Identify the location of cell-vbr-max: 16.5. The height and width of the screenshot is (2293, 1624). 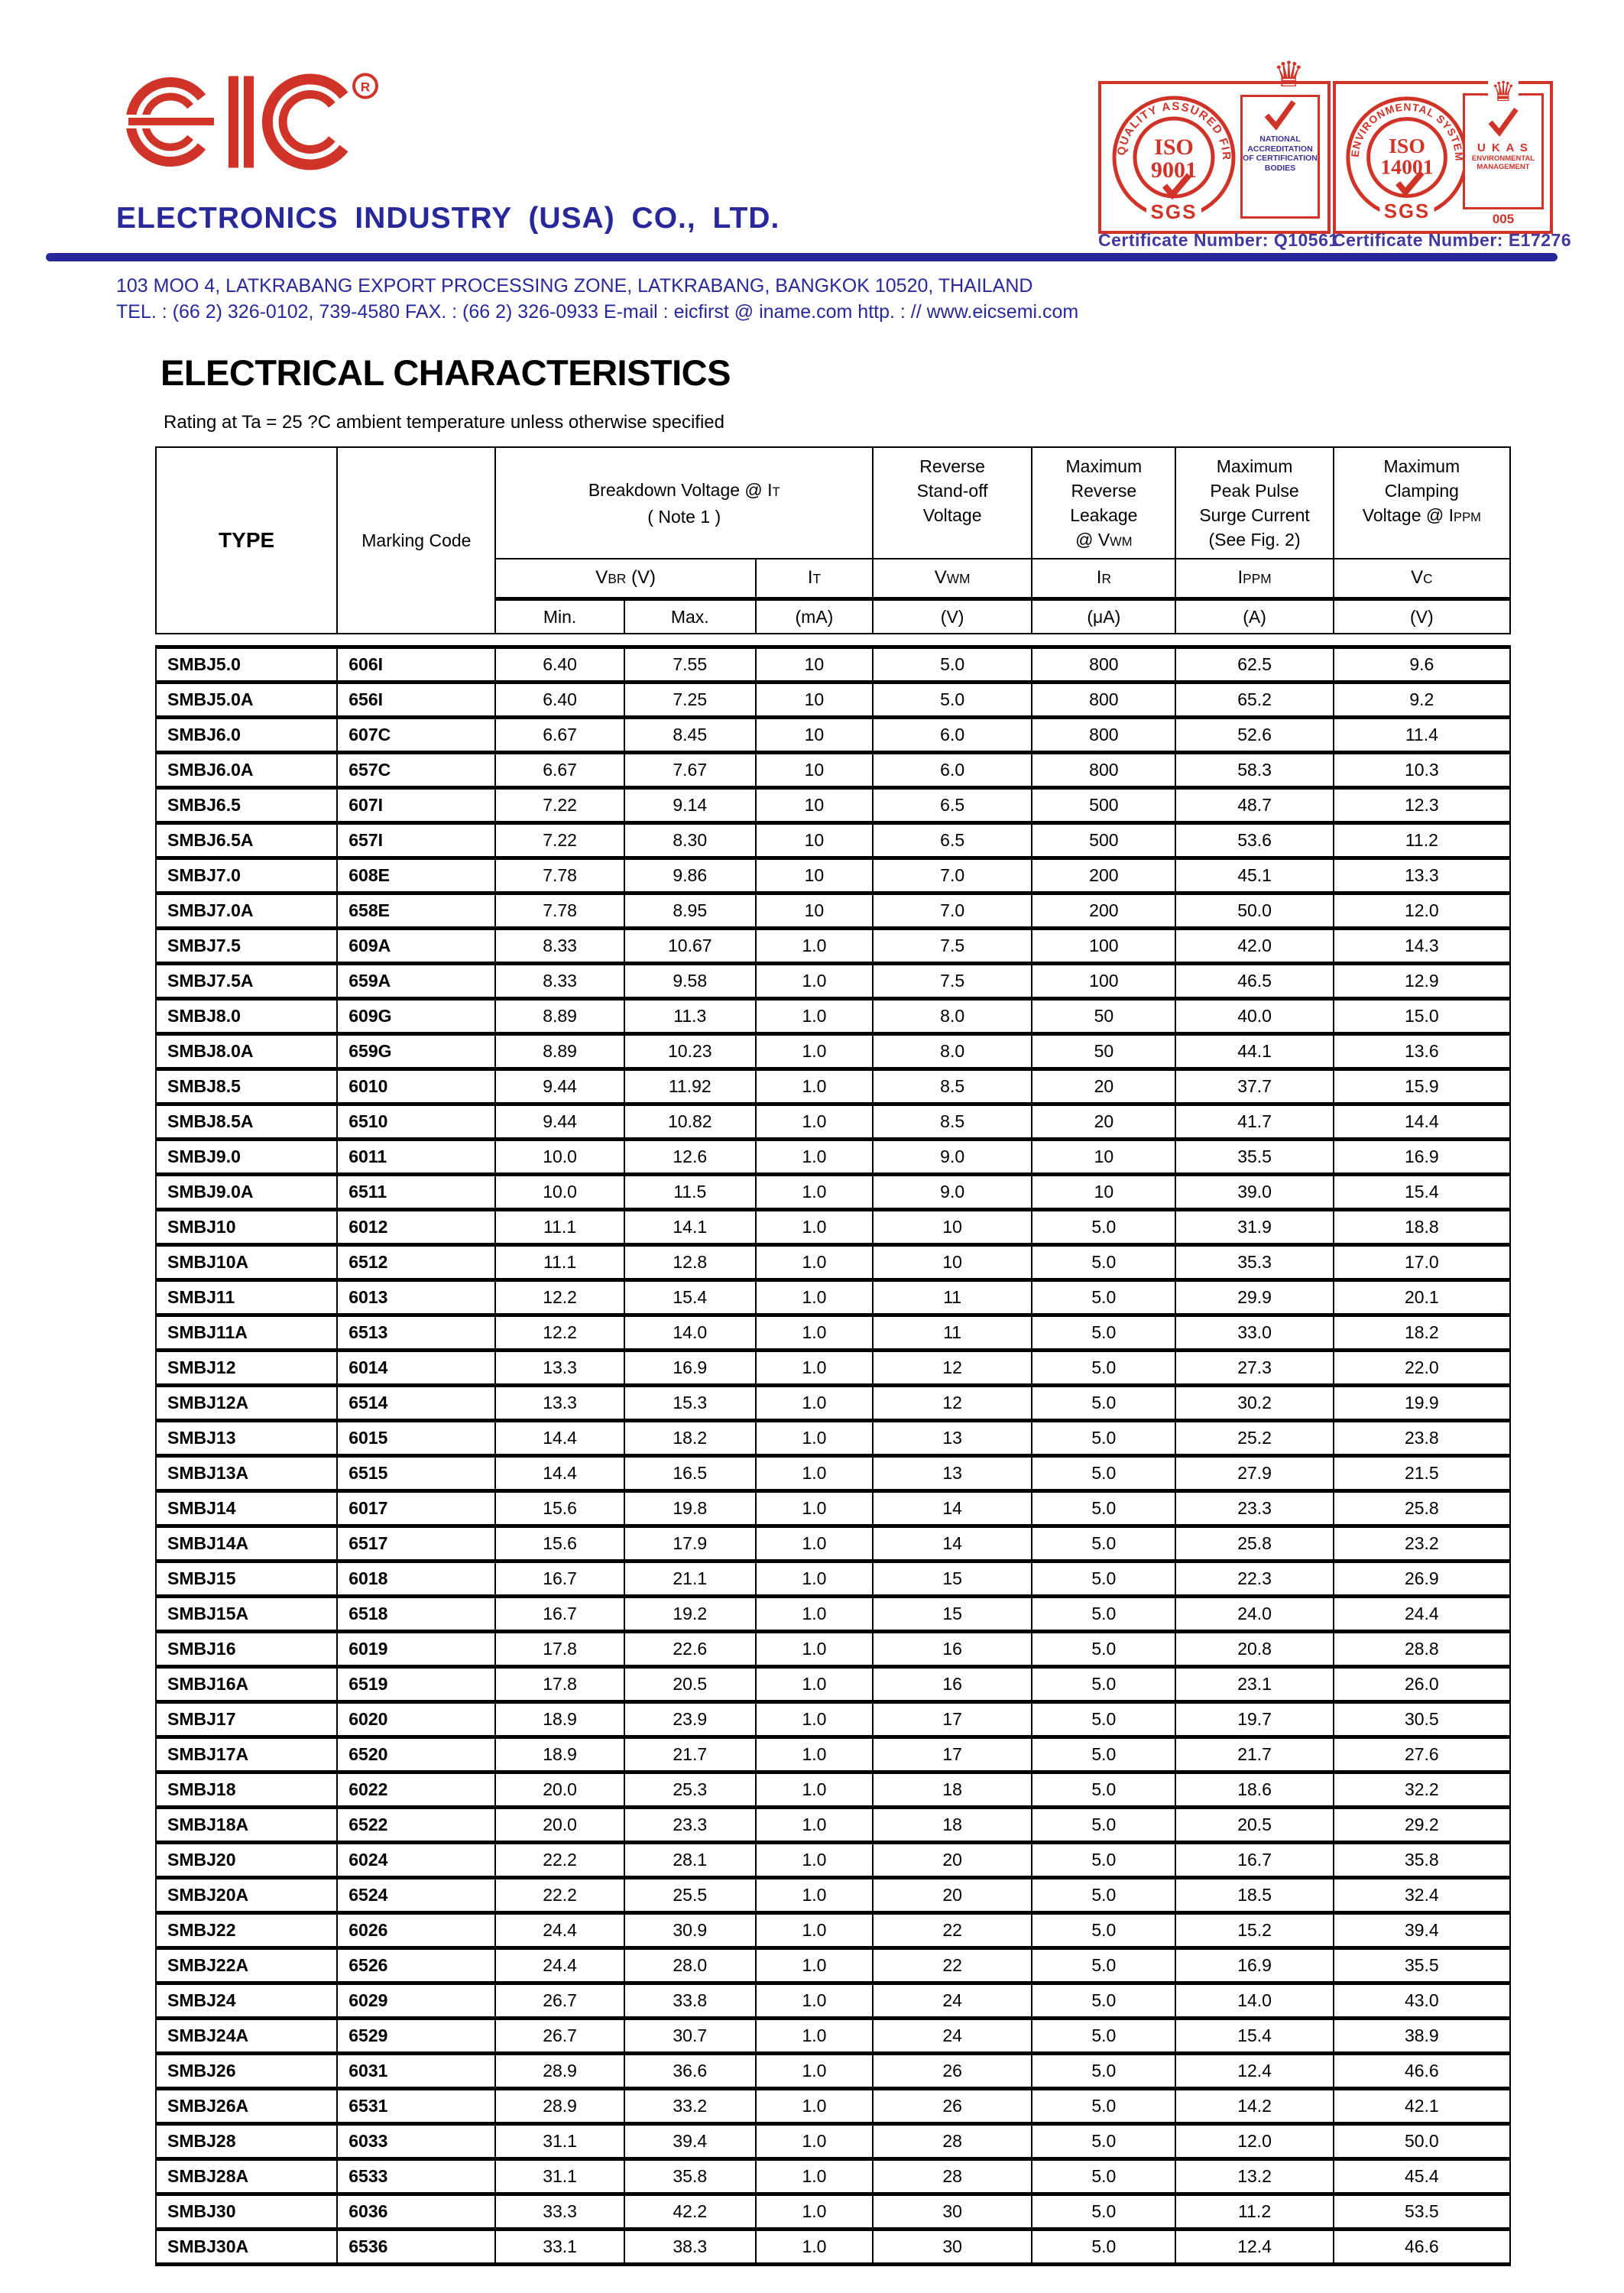
(690, 1473).